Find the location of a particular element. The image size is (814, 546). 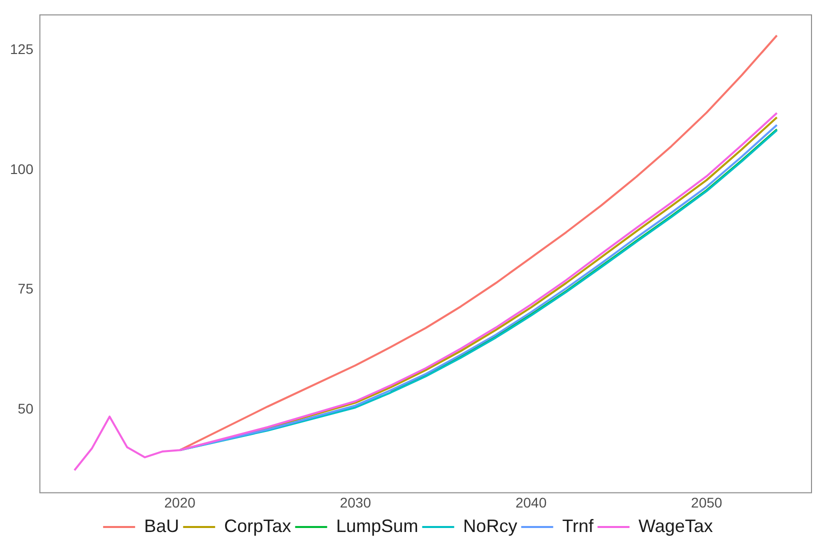

legend-label: WageTax is located at coordinates (675, 526).